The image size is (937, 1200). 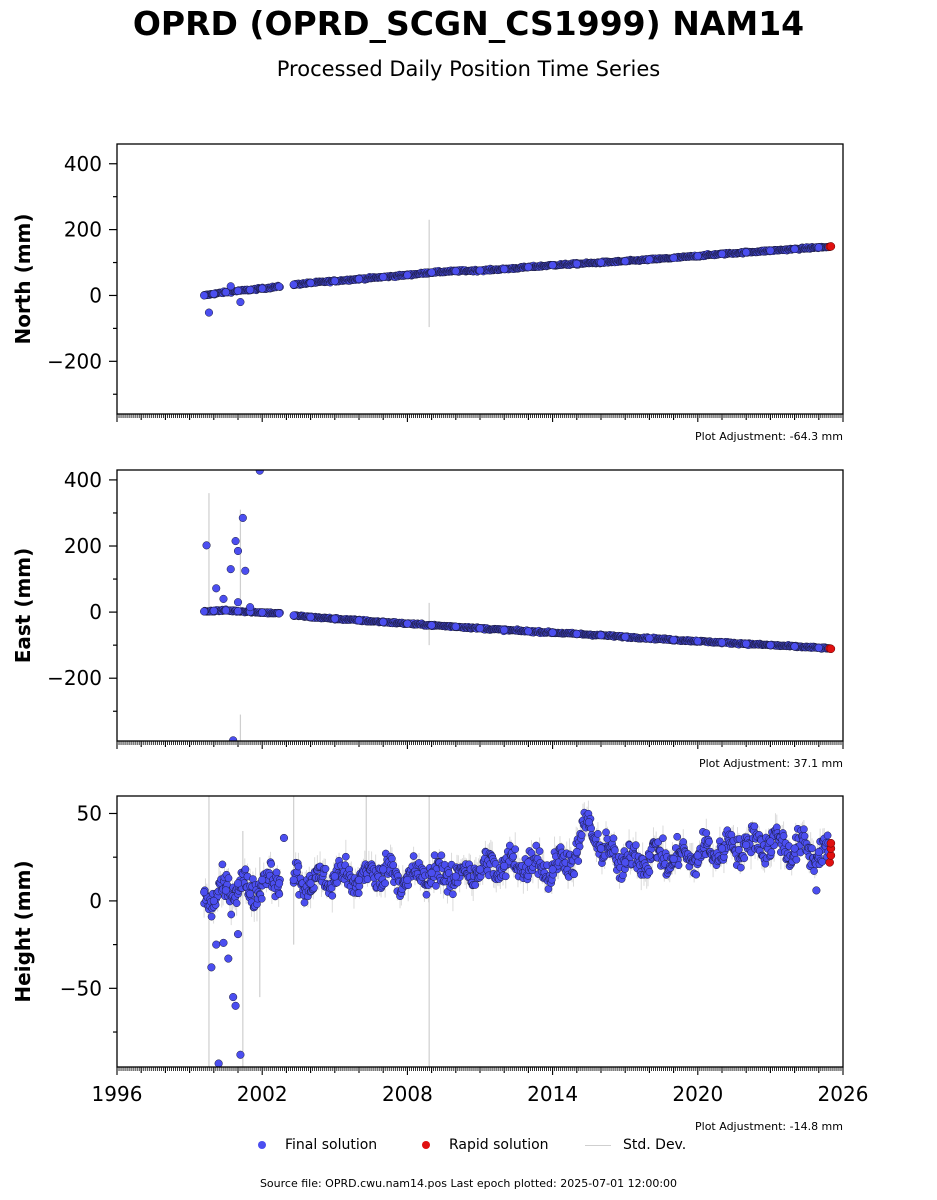 I want to click on rapid-point, so click(x=831, y=843).